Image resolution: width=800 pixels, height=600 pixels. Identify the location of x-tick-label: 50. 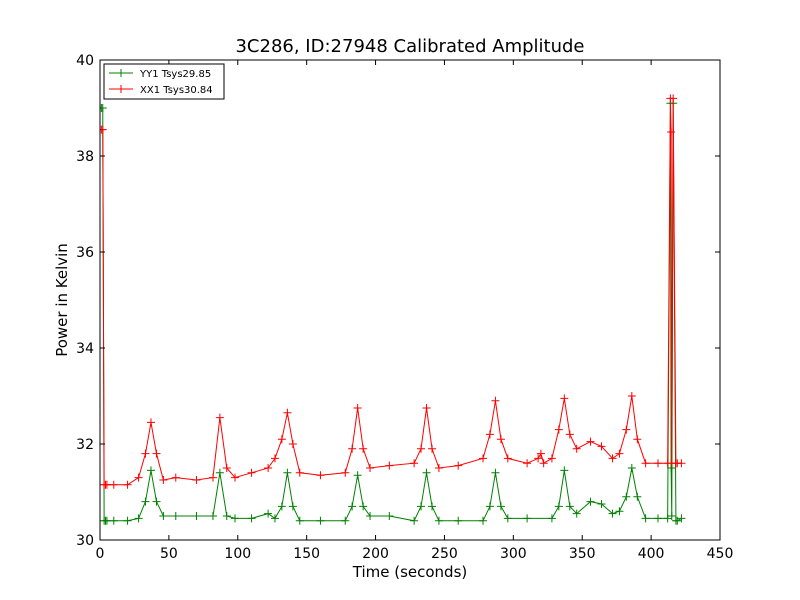
(169, 554).